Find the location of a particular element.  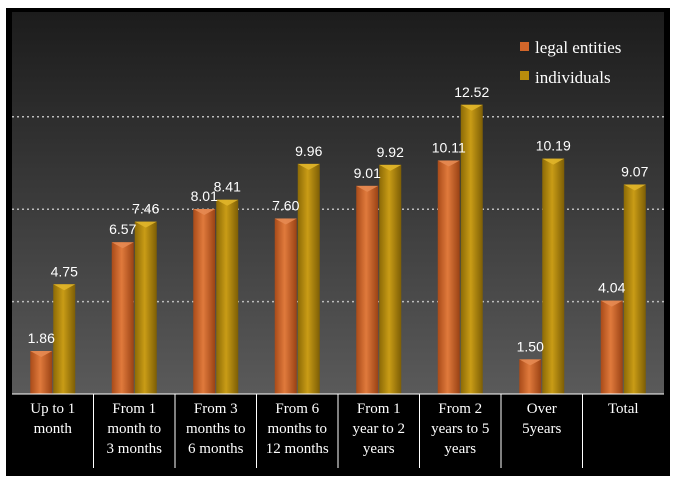

value-label-individuals: 9.07 is located at coordinates (634, 171).